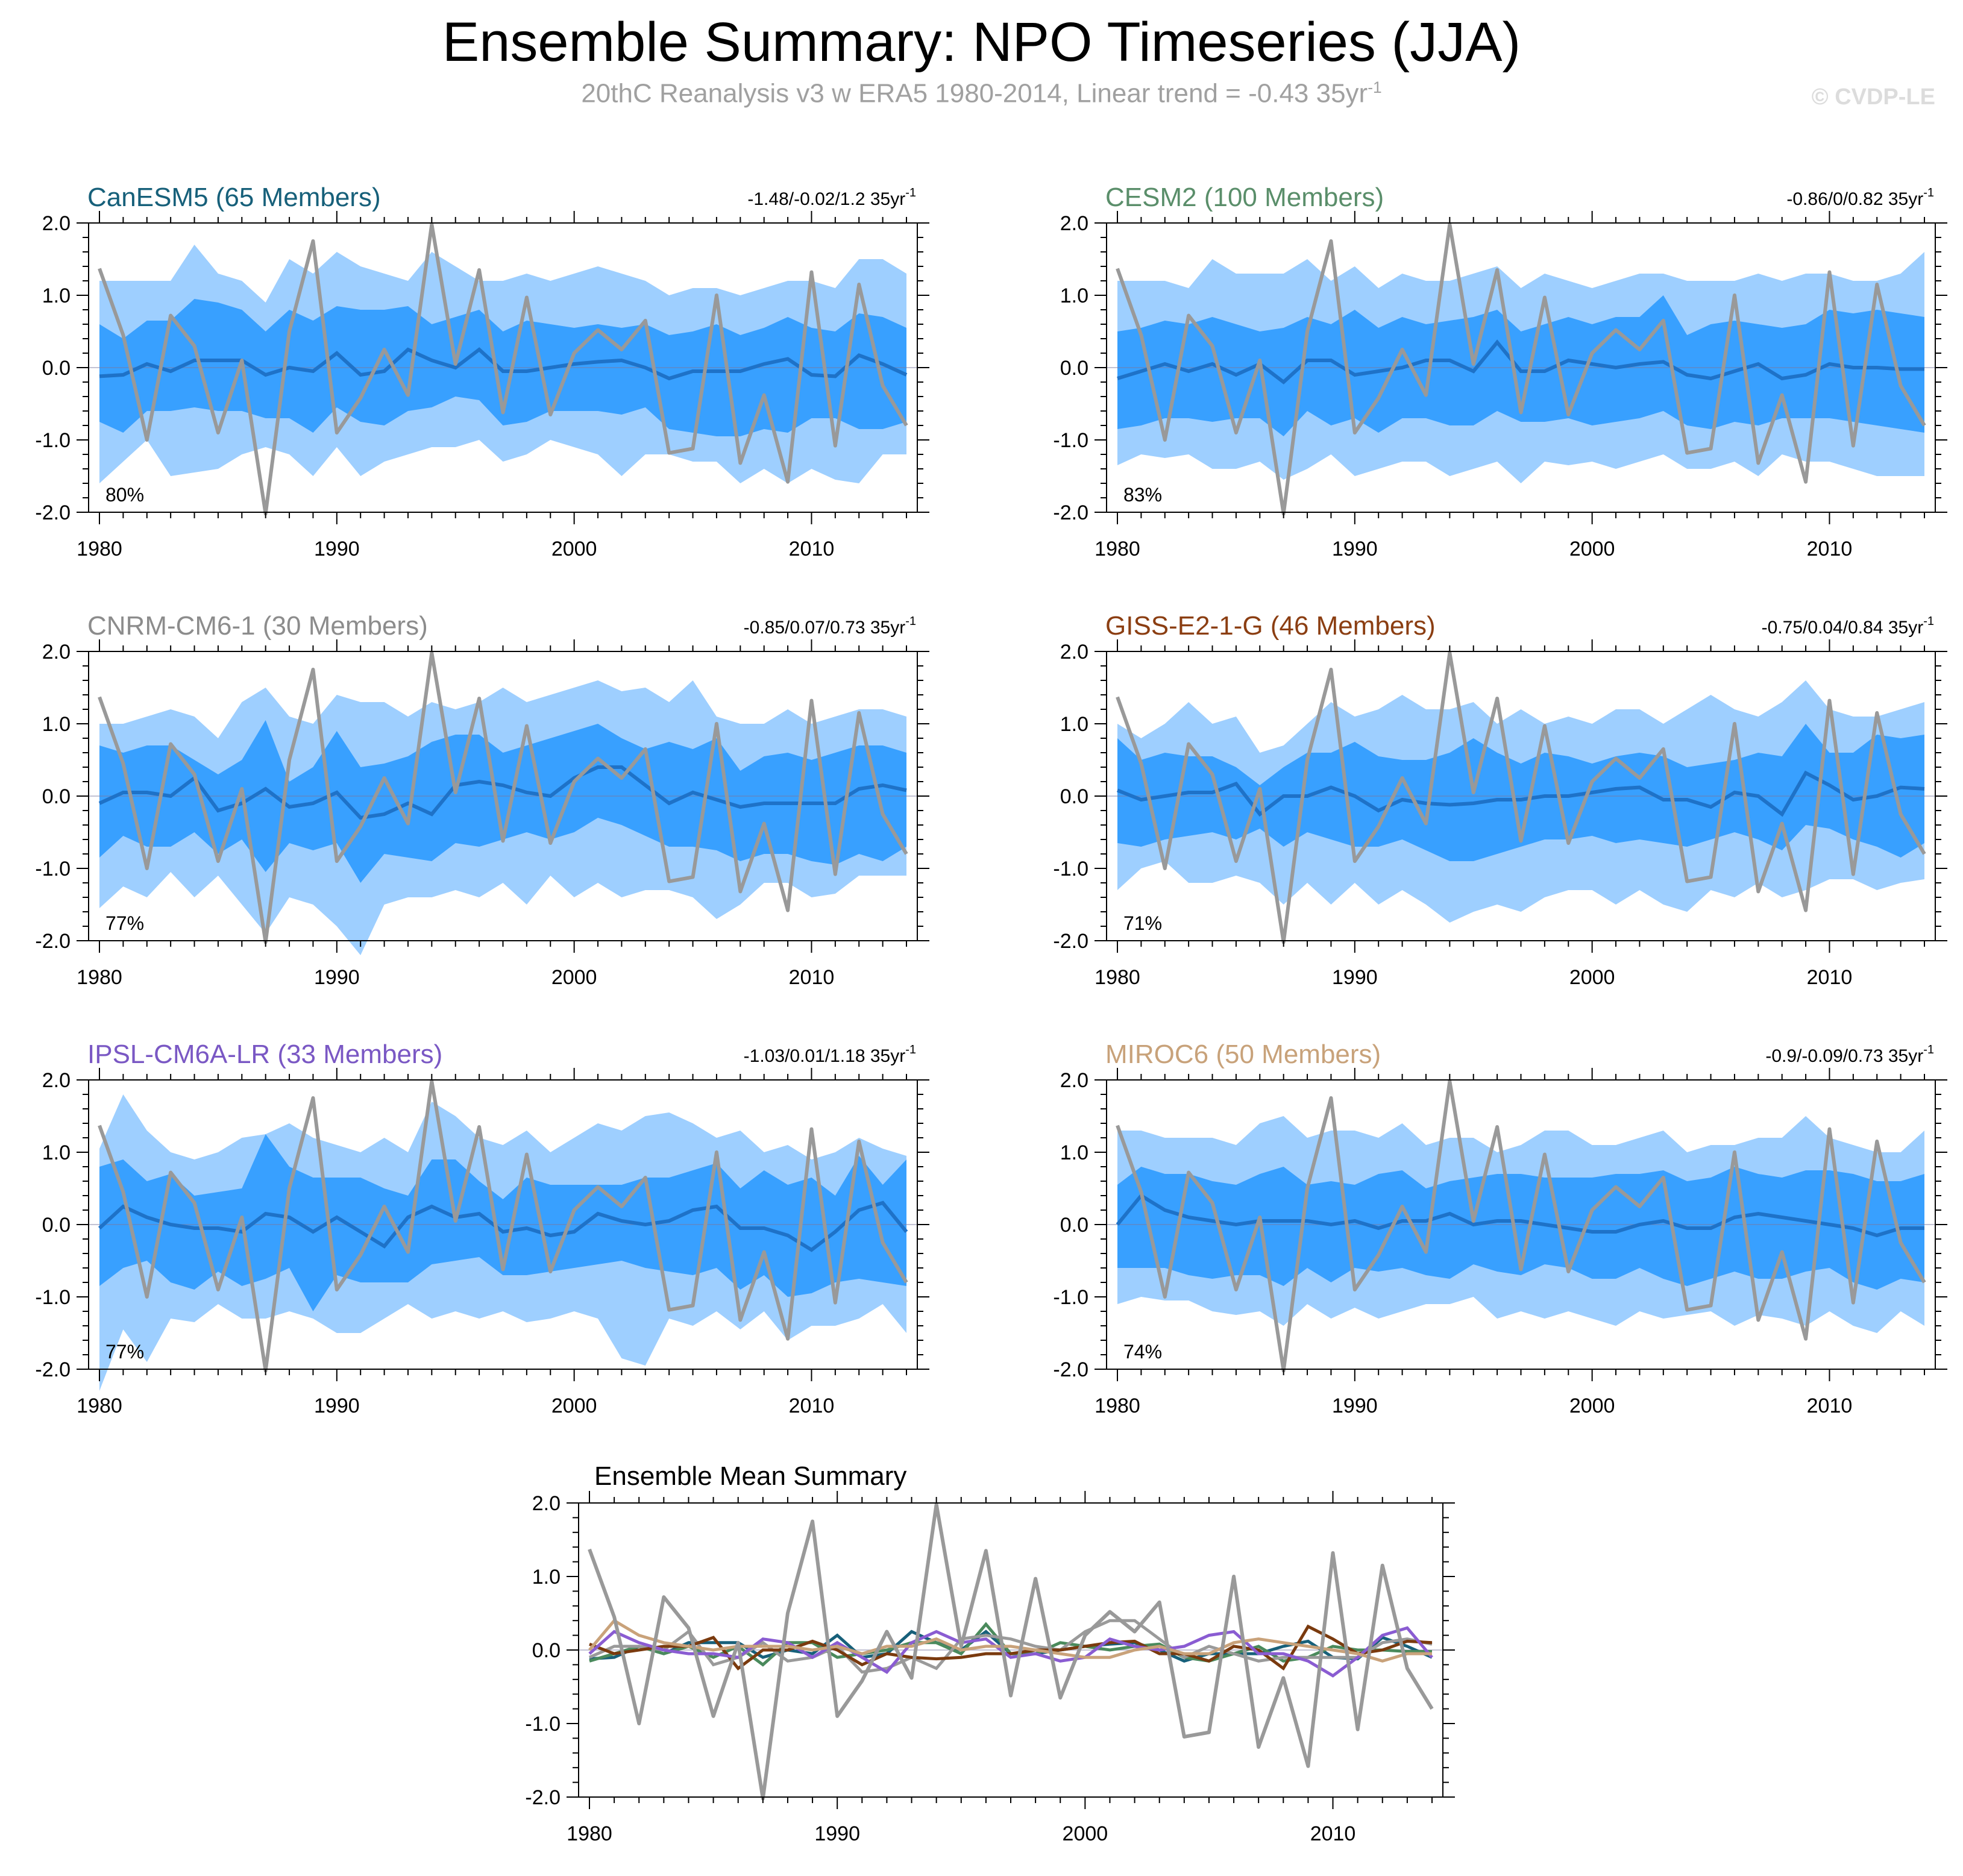  Describe the element at coordinates (1142, 495) in the screenshot. I see `percent-label: 83%` at that location.